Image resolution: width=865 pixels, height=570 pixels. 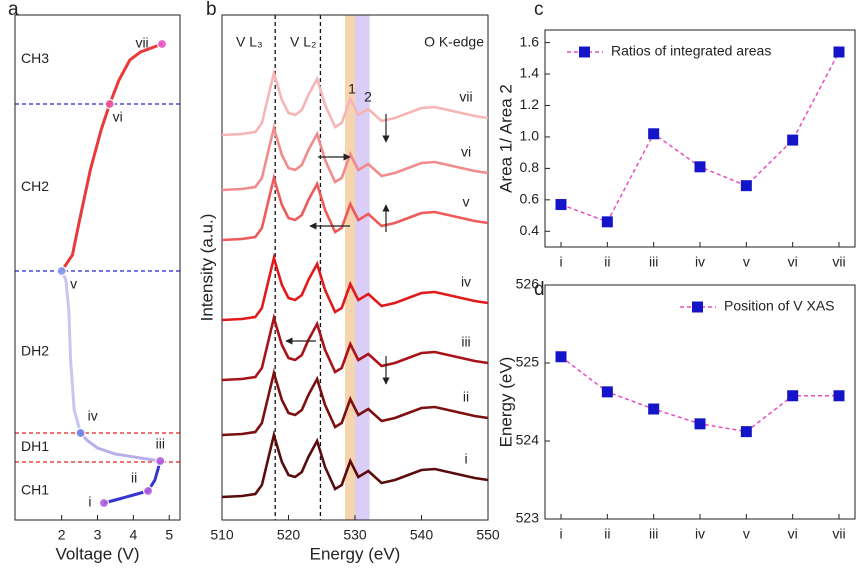 I want to click on arrows, so click(x=337, y=249).